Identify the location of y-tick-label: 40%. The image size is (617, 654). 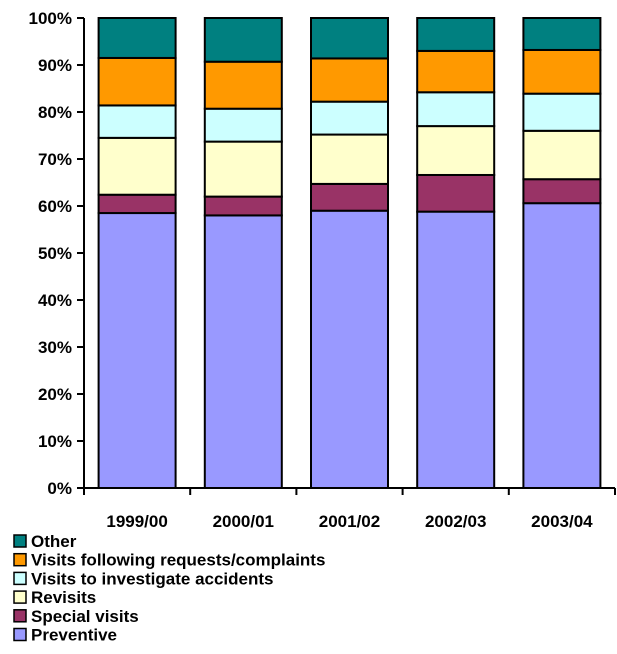
(55, 300).